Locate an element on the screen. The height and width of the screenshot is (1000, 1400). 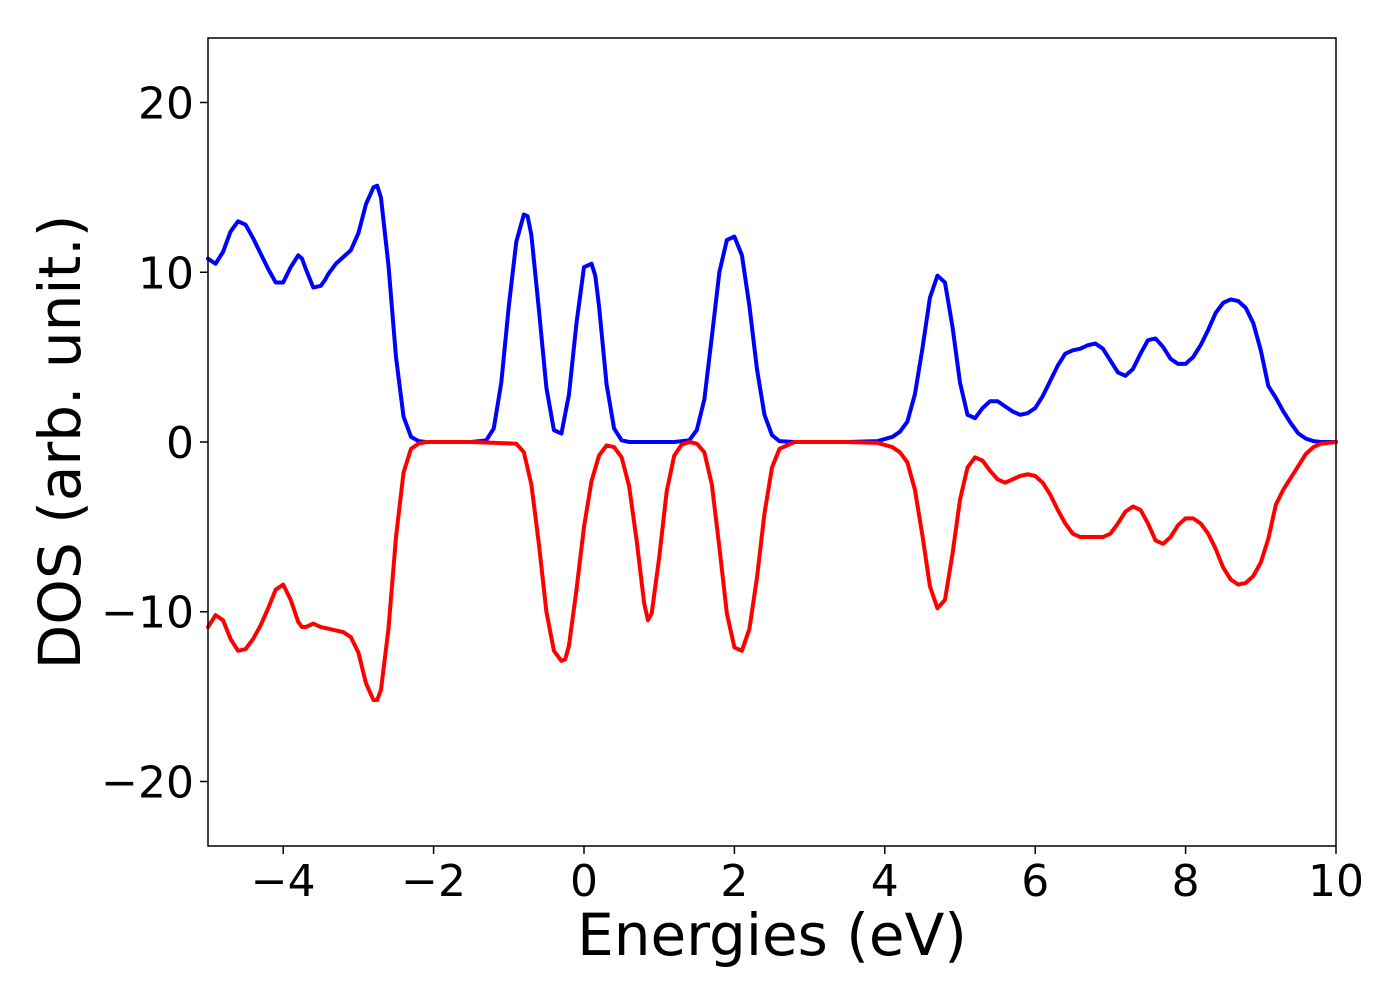
x-tick-label: 2 is located at coordinates (734, 881).